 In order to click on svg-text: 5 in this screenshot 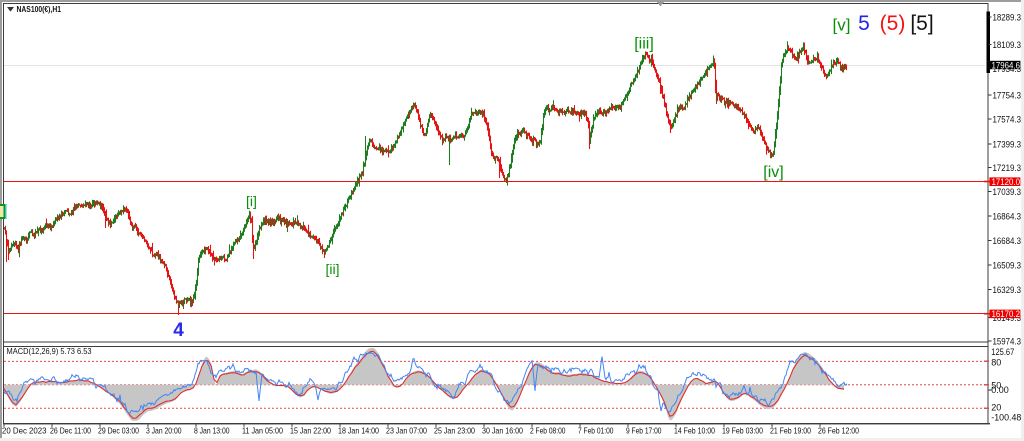, I will do `click(864, 23)`.